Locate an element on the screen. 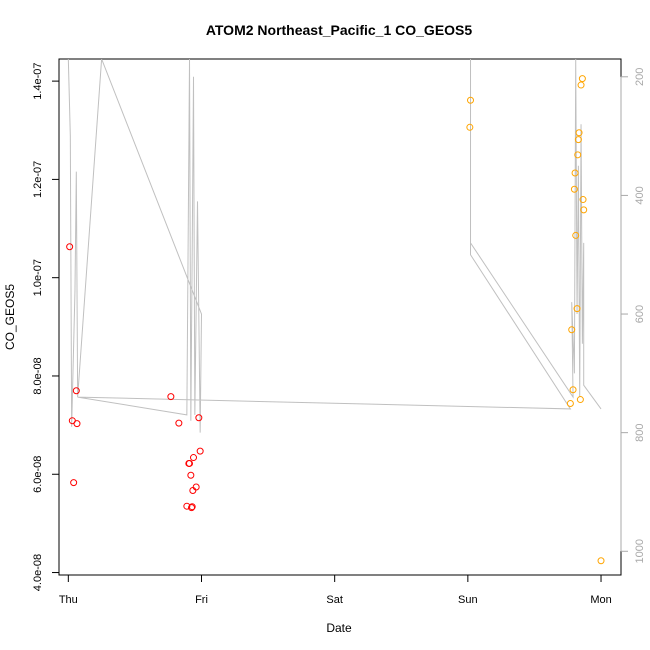 This screenshot has width=650, height=650. y-tick-label: 1.4e-07 is located at coordinates (38, 80).